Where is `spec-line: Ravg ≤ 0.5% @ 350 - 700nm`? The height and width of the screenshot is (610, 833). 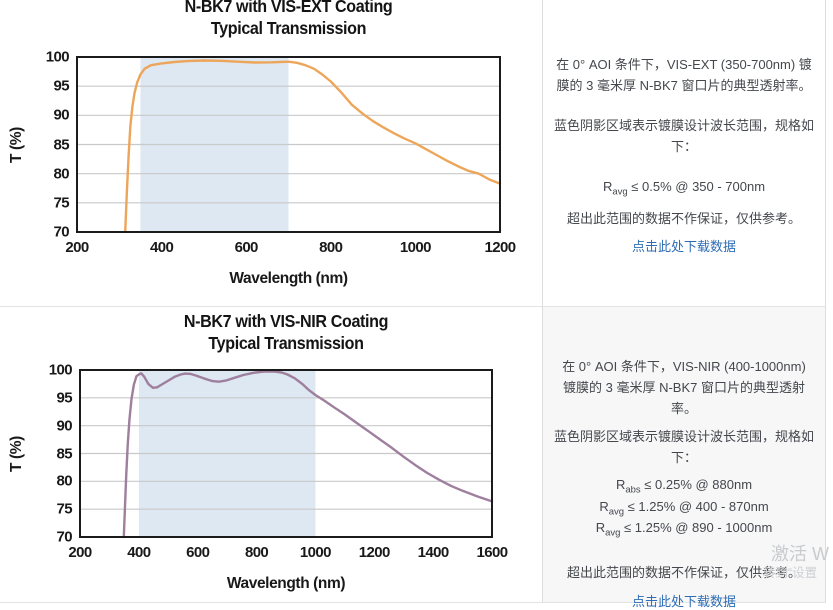
spec-line: Ravg ≤ 0.5% @ 350 - 700nm is located at coordinates (684, 188).